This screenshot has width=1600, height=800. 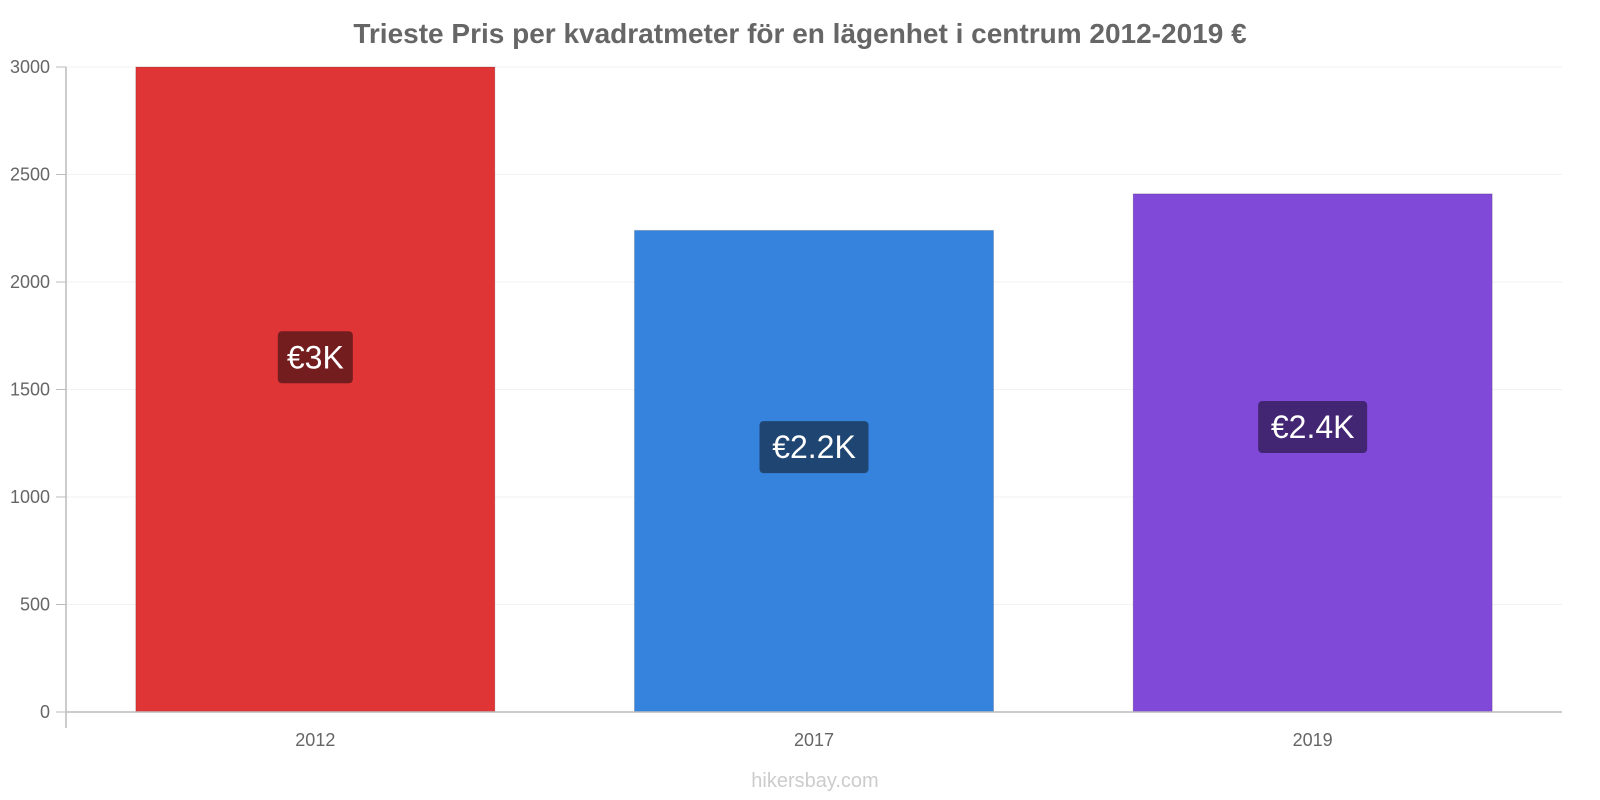 I want to click on y-axis-ticks: 0 500 1000 1500 2000 2500 3000, so click(x=38, y=389).